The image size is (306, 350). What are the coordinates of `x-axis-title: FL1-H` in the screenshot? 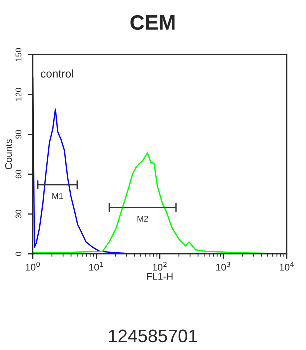 It's located at (160, 276).